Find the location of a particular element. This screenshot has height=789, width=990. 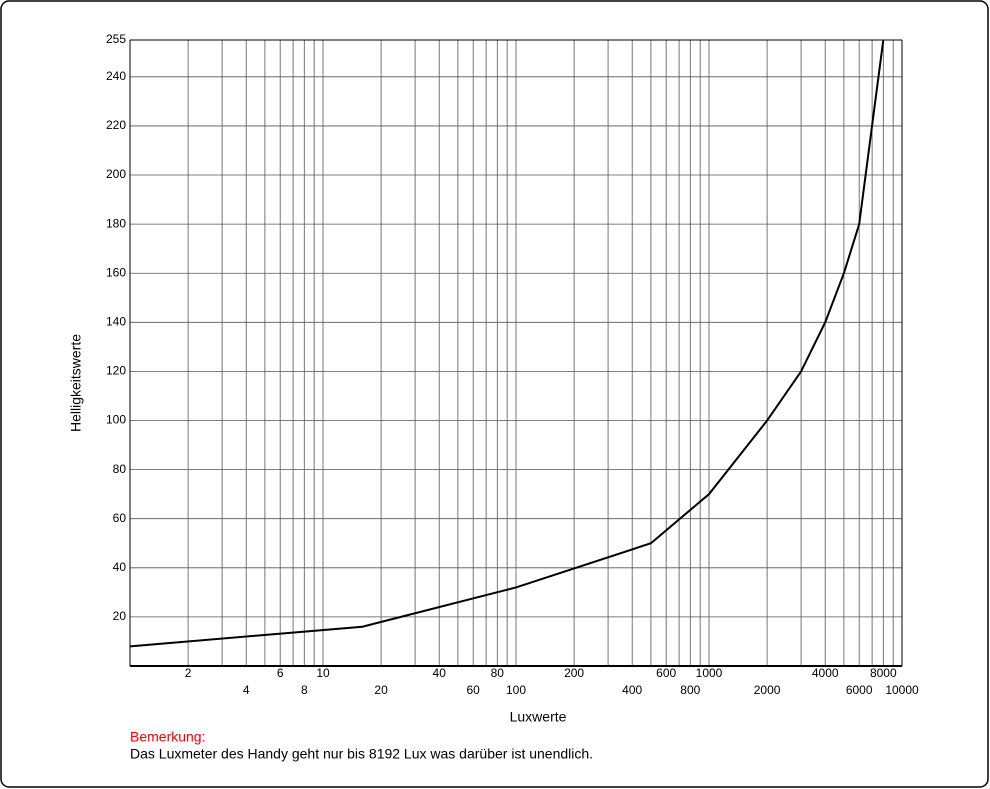

x-tick-label: 2000 is located at coordinates (767, 690).